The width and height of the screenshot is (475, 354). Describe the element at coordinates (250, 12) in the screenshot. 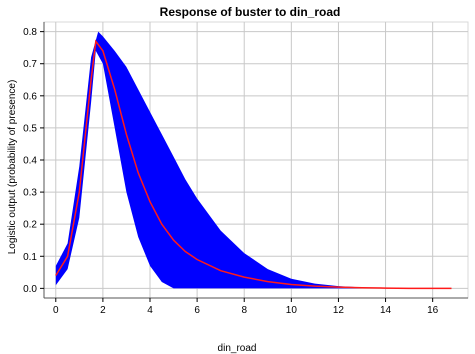

I see `chart-title: Response of buster to din_road` at that location.